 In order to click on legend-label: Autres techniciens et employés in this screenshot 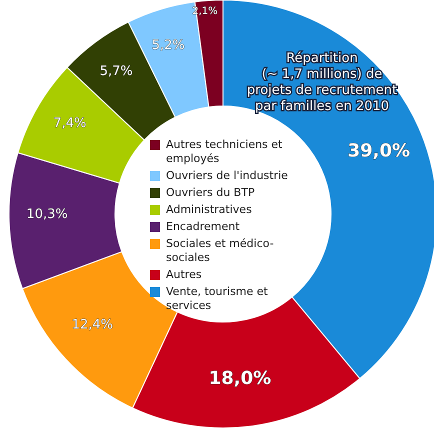, I will do `click(225, 152)`.